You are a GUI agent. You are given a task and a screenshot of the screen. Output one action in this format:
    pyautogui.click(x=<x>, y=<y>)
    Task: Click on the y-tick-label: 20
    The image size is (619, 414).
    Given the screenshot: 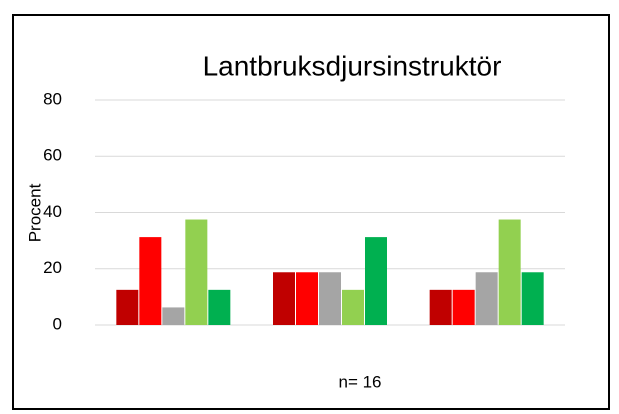 What is the action you would take?
    pyautogui.click(x=52, y=267)
    